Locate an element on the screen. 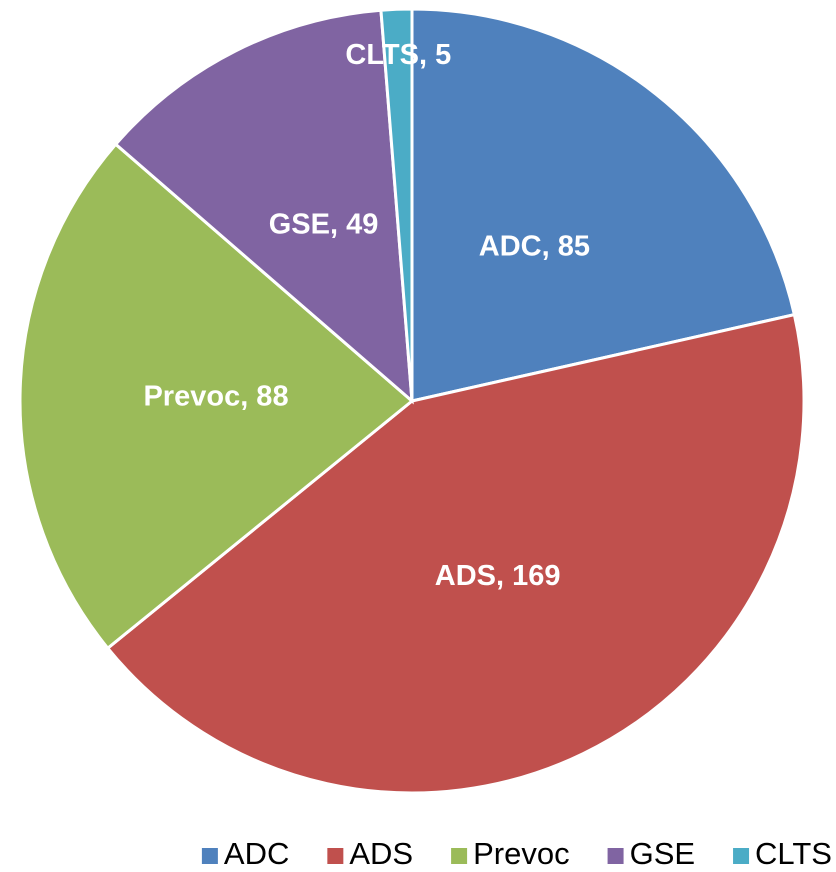 This screenshot has height=872, width=836. data-label: CLTS, 5 is located at coordinates (398, 55).